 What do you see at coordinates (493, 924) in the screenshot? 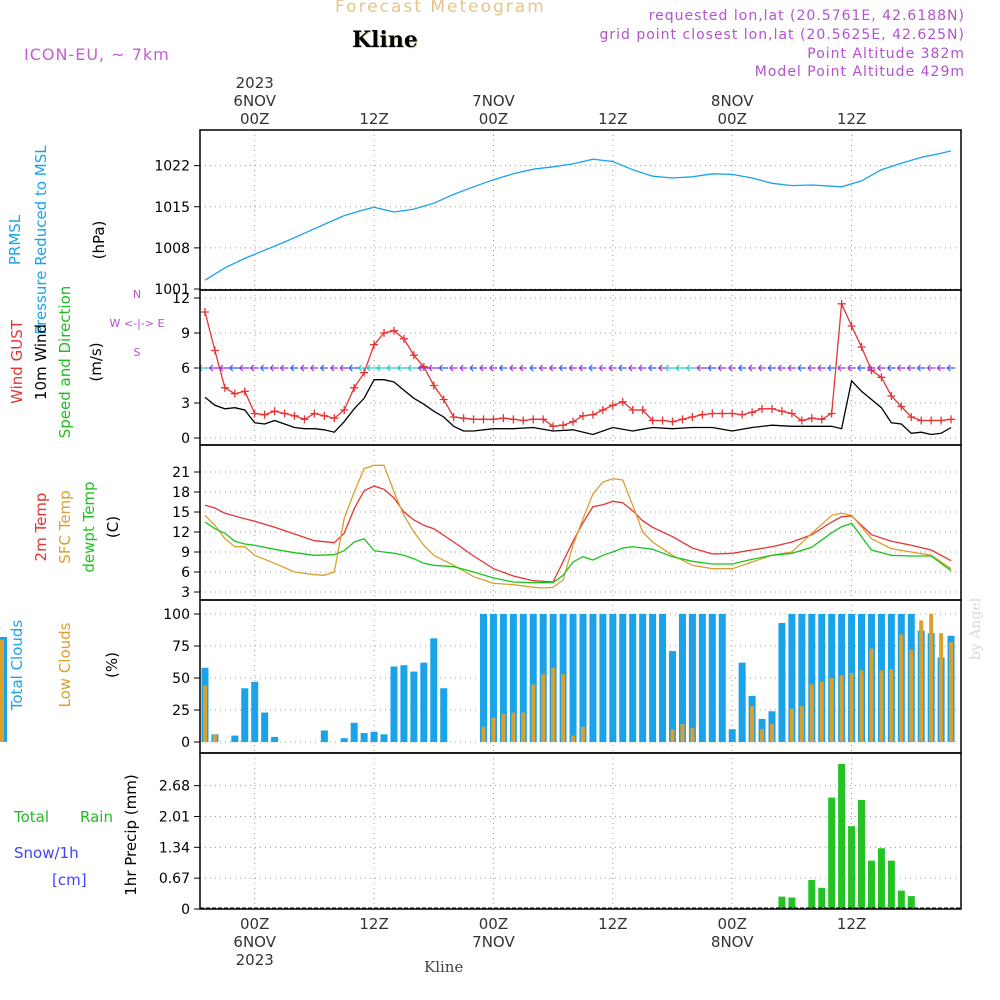
I see `bottom-time-tick-label: 00Z` at bounding box center [493, 924].